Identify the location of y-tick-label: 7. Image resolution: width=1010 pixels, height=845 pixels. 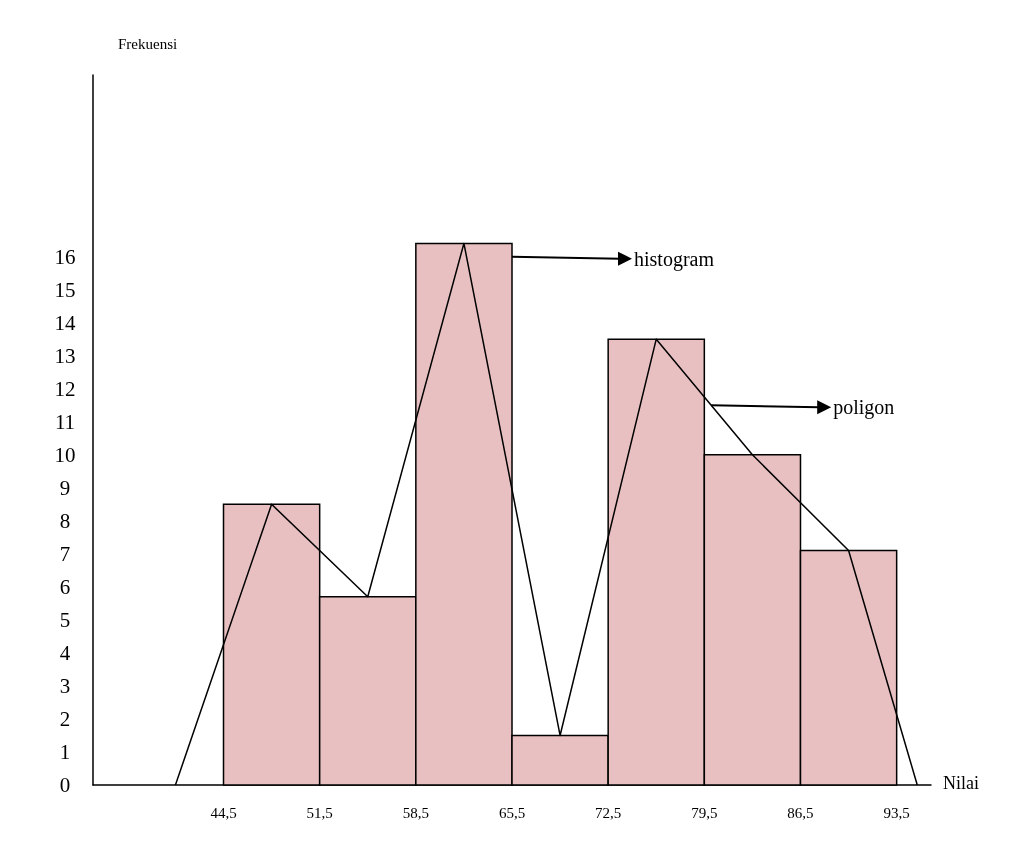
(65, 553).